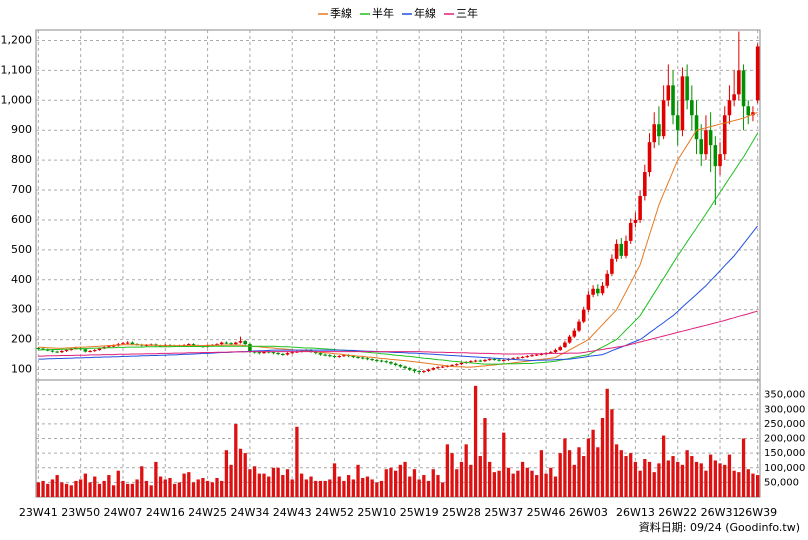 The width and height of the screenshot is (808, 540). What do you see at coordinates (21, 129) in the screenshot?
I see `y-tick-label: 900` at bounding box center [21, 129].